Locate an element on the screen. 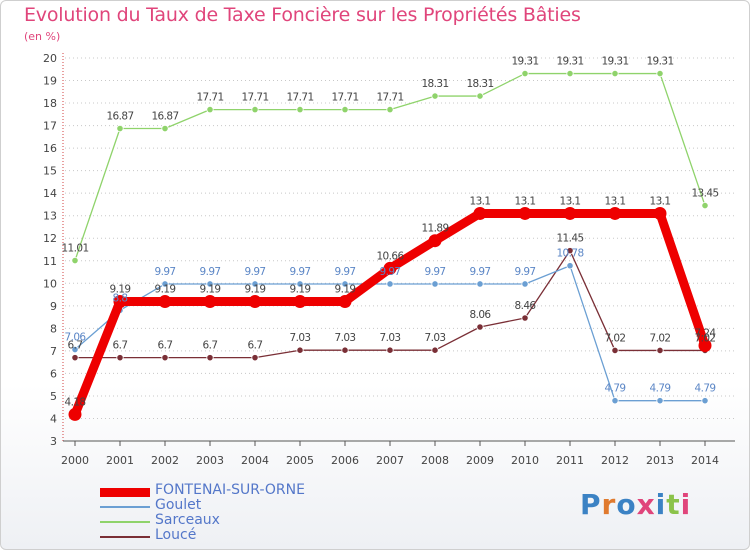 The height and width of the screenshot is (550, 750). legend-item: FONTENAI-SUR-ORNE is located at coordinates (250, 491).